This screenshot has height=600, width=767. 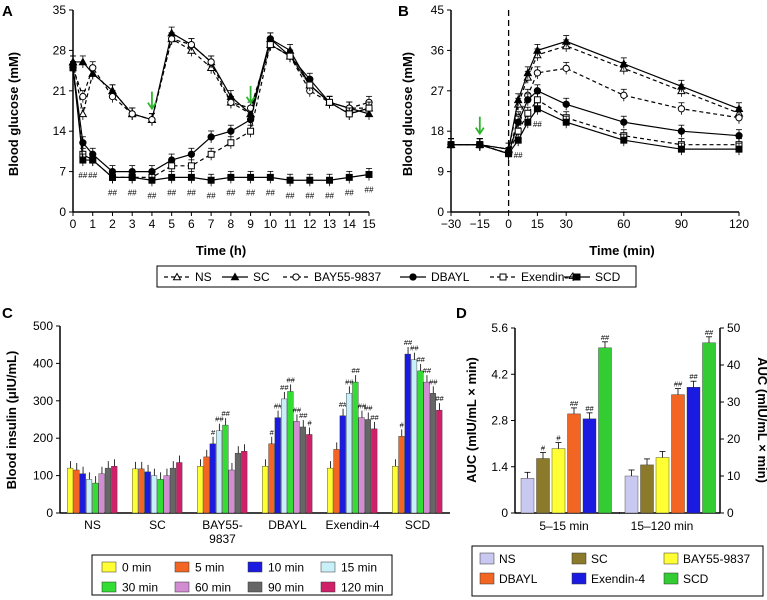 What do you see at coordinates (543, 447) in the screenshot?
I see `panel-d-left-significance: #` at bounding box center [543, 447].